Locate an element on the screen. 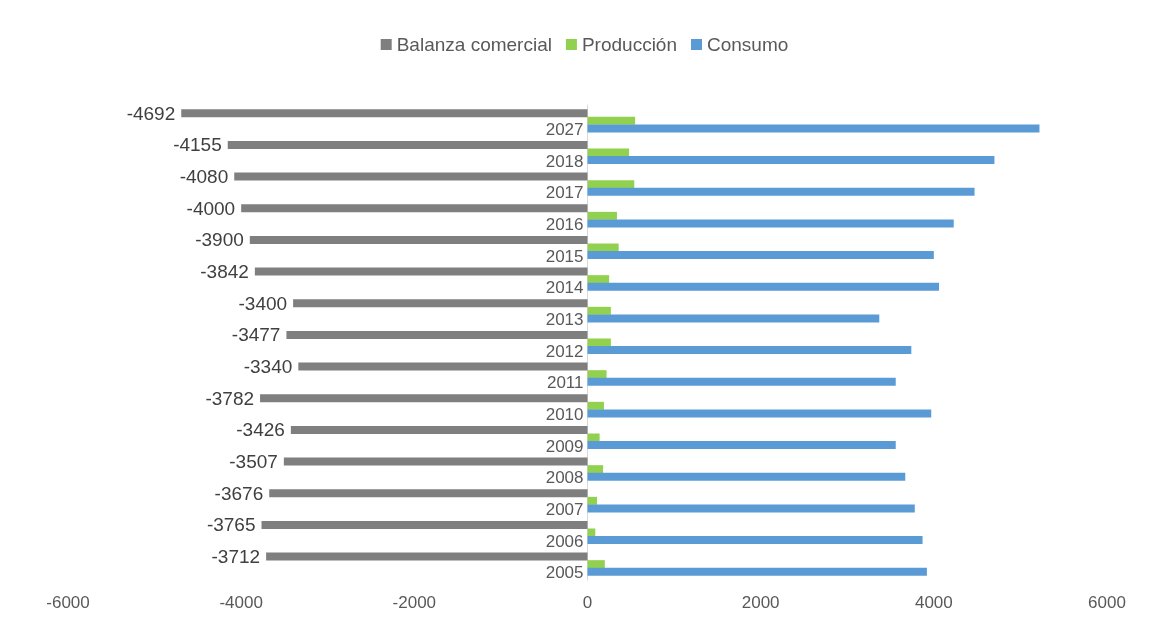 The width and height of the screenshot is (1169, 635). data-label: -3426 is located at coordinates (260, 430).